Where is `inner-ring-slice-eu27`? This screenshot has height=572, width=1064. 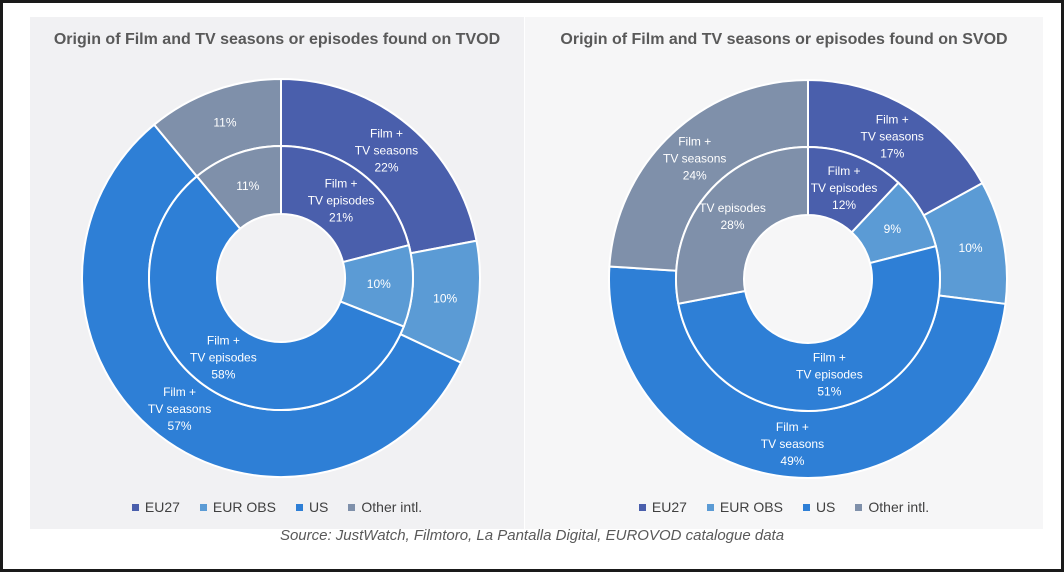
inner-ring-slice-eu27 is located at coordinates (345, 204).